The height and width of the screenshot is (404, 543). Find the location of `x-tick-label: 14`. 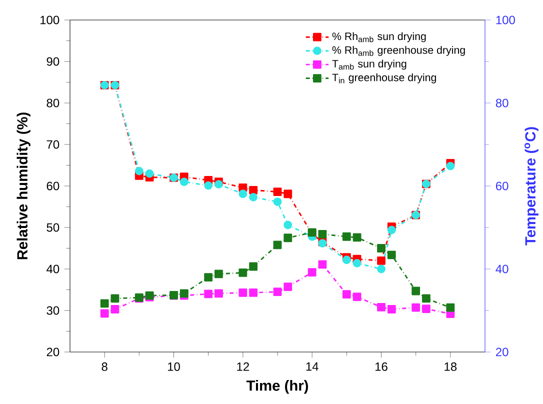

x-tick-label: 14 is located at coordinates (312, 366).